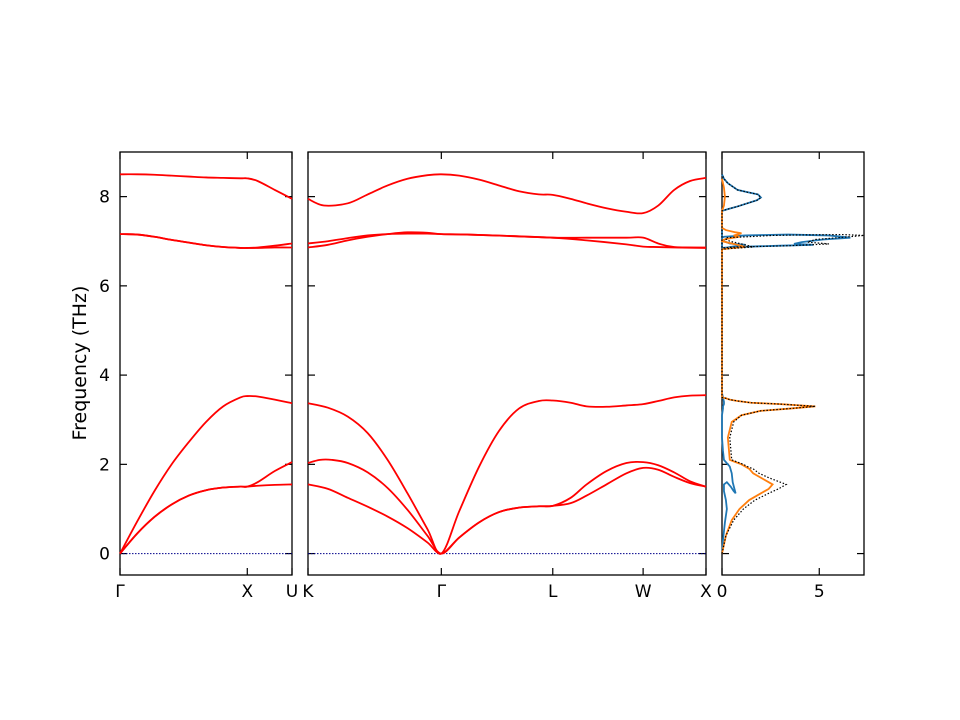 This screenshot has height=720, width=960. Describe the element at coordinates (553, 592) in the screenshot. I see `x-tick-label: L` at that location.